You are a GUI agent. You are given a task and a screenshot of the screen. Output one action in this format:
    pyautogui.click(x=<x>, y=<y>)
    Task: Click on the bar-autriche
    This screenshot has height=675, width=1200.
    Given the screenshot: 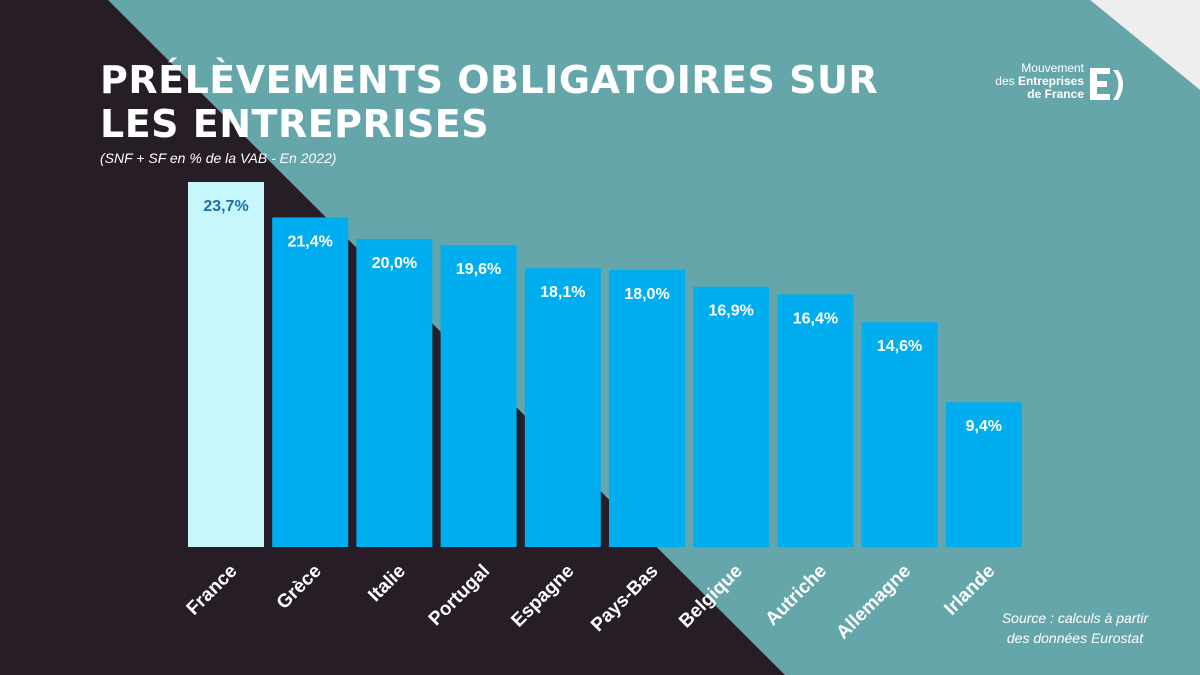 What is the action you would take?
    pyautogui.click(x=815, y=420)
    